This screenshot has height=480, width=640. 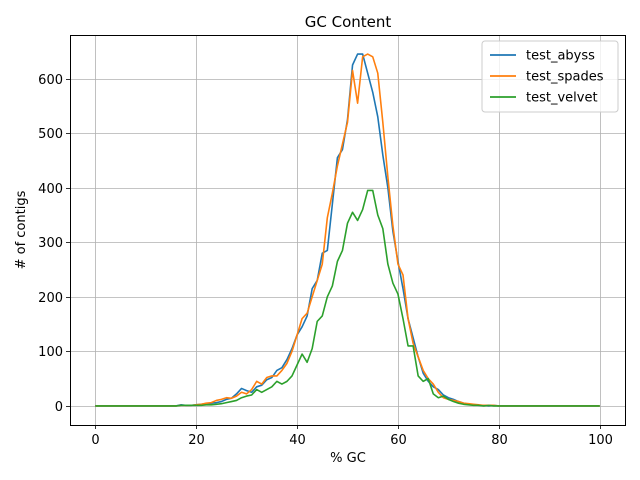 What do you see at coordinates (50, 298) in the screenshot?
I see `y-tick-label-200: 200` at bounding box center [50, 298].